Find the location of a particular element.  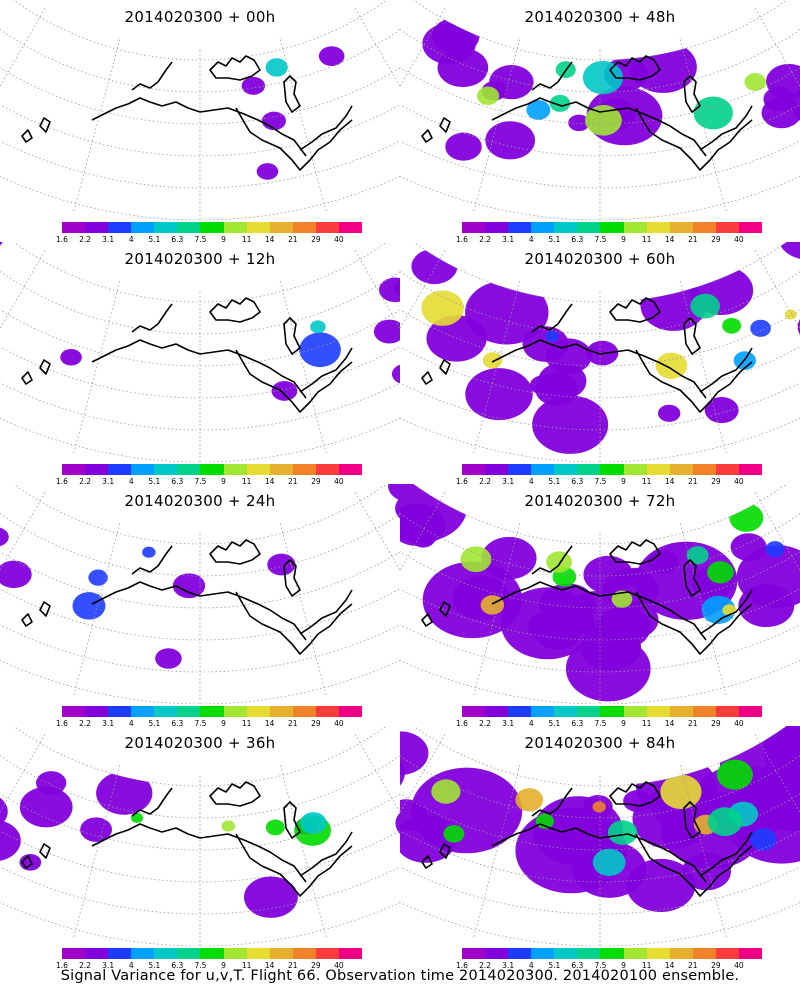

colorbar-tick-label: 14 is located at coordinates (269, 965).